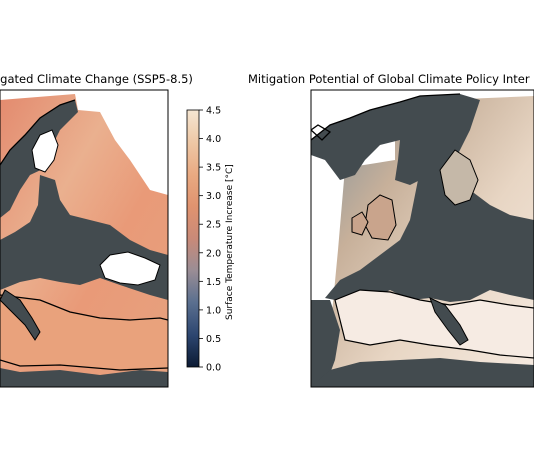  Describe the element at coordinates (213, 310) in the screenshot. I see `colorbar-tick-label: 1.0` at that location.